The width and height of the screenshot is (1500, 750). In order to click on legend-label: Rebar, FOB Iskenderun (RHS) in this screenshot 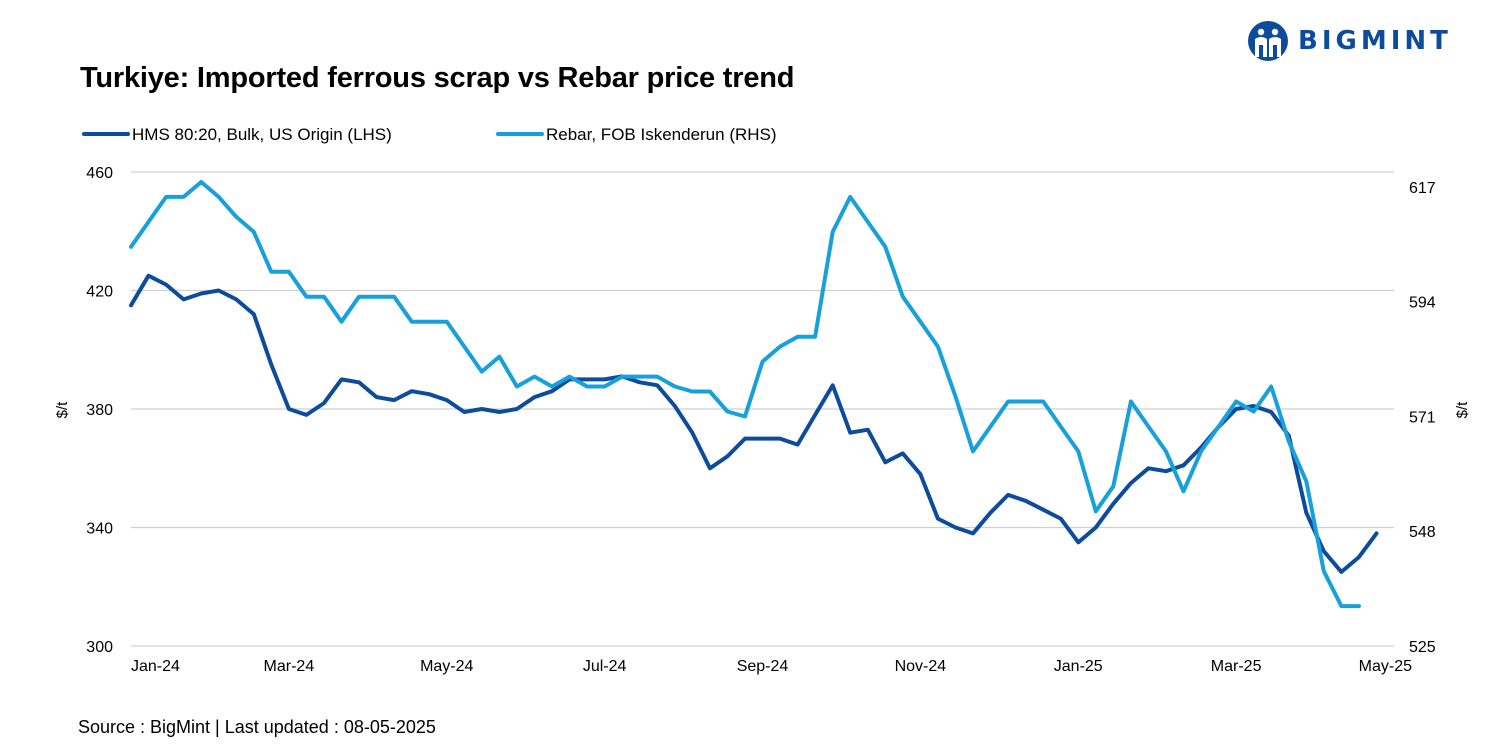, I will do `click(661, 134)`.